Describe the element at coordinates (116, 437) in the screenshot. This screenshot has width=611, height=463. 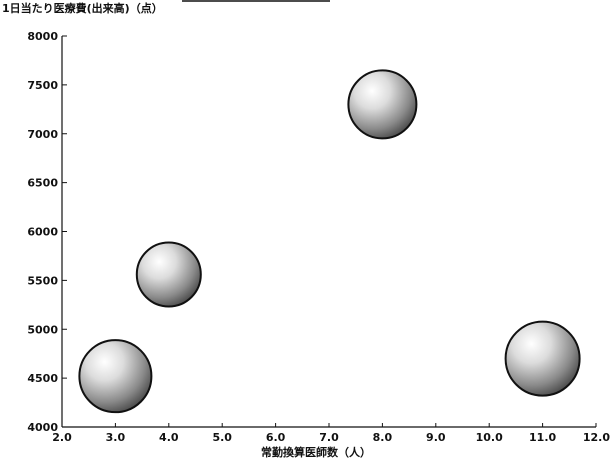
I see `x-tick-label: 3.0` at that location.